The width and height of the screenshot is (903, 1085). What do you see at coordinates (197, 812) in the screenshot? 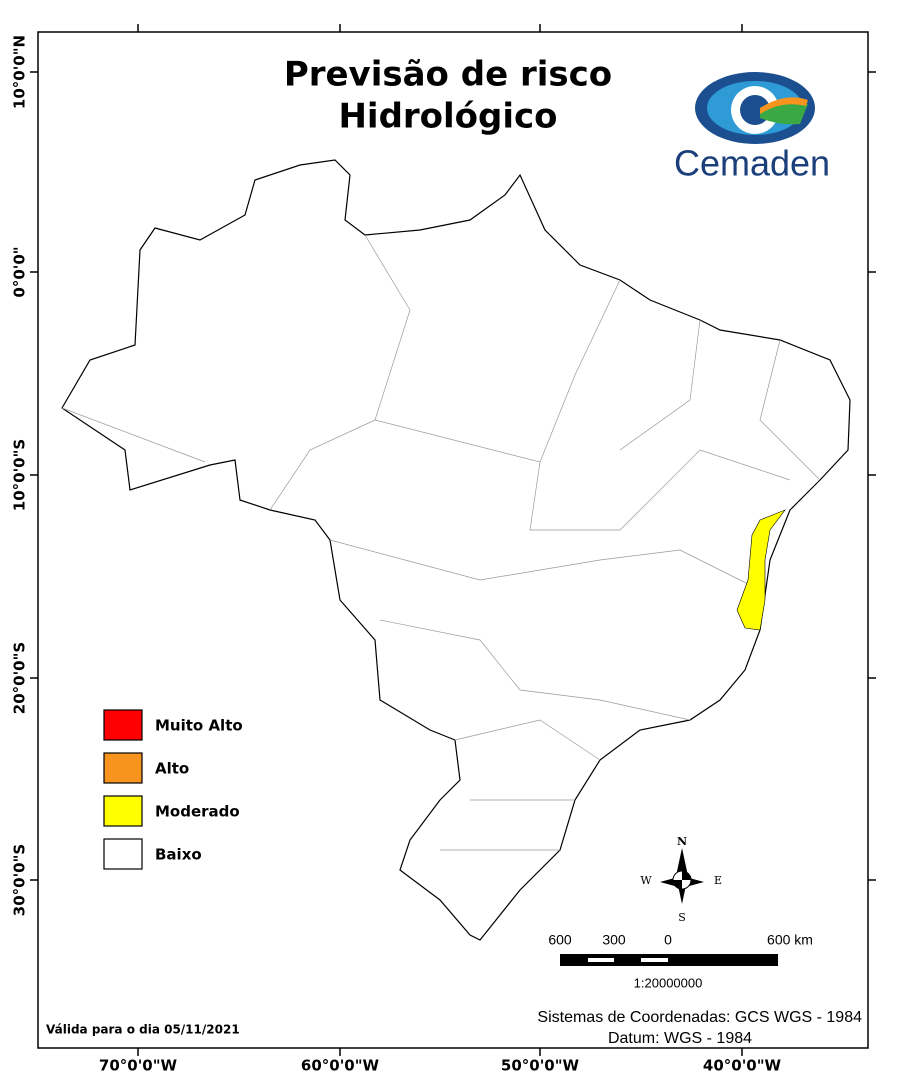
I see `legend-label: Moderado` at bounding box center [197, 812].